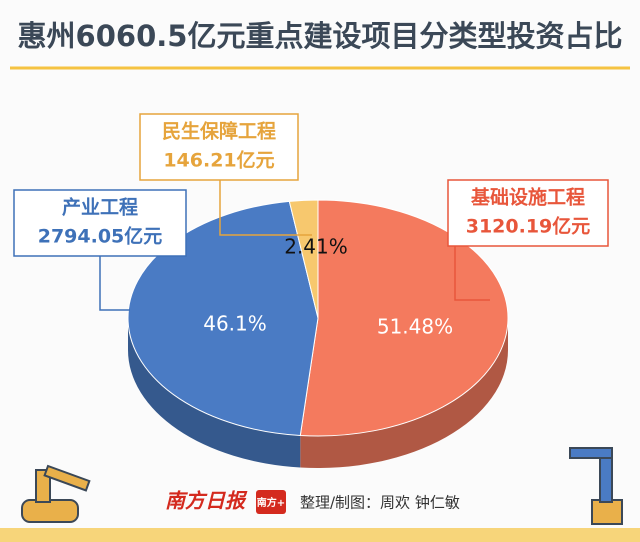  I want to click on callout-name: 产业工程, so click(100, 207).